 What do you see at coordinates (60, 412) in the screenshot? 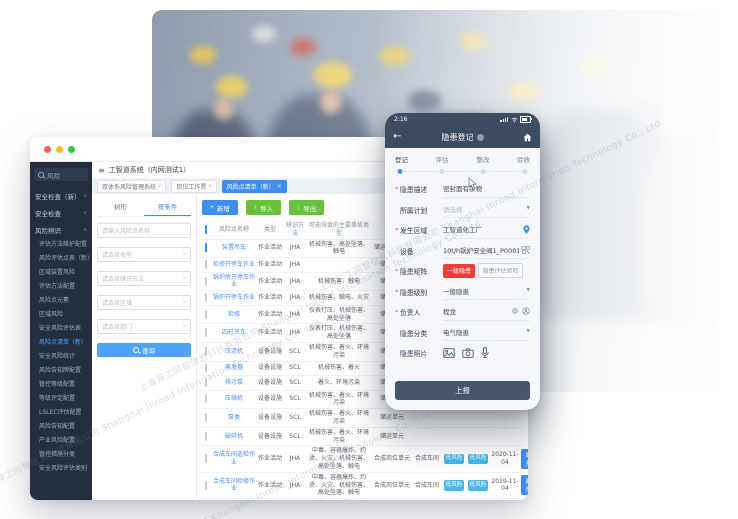
I see `sidebar-item: LSLEC评估配置` at bounding box center [60, 412].